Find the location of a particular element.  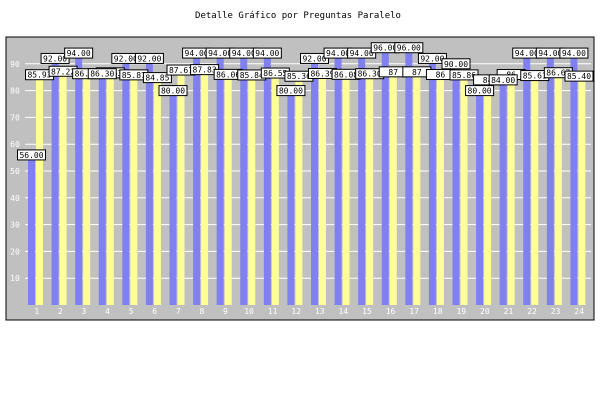

data-label-series1-4: 86.30 is located at coordinates (102, 74).